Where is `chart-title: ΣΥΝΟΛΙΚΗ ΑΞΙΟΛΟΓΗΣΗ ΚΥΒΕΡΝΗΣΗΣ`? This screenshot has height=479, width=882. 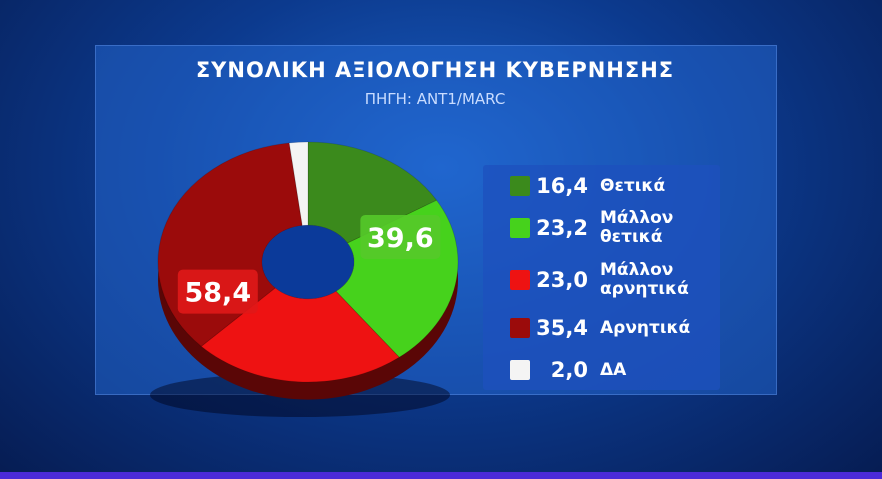
chart-title: ΣΥΝΟΛΙΚΗ ΑΞΙΟΛΟΓΗΣΗ ΚΥΒΕΡΝΗΣΗΣ is located at coordinates (435, 70).